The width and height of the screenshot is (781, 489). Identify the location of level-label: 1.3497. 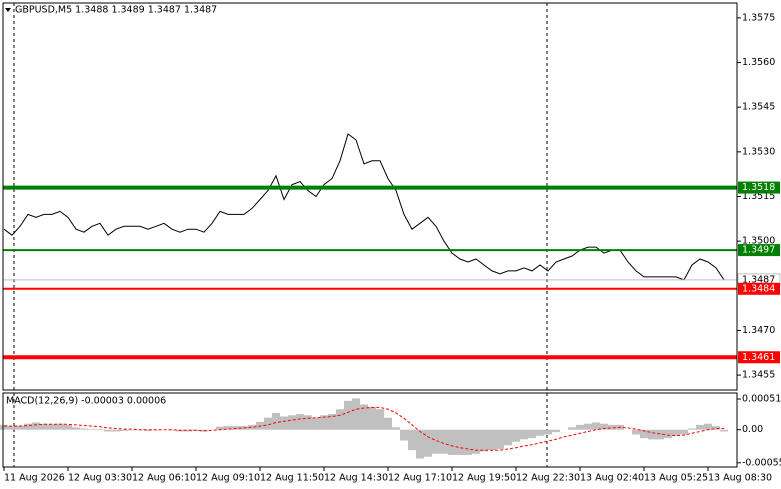
(758, 250).